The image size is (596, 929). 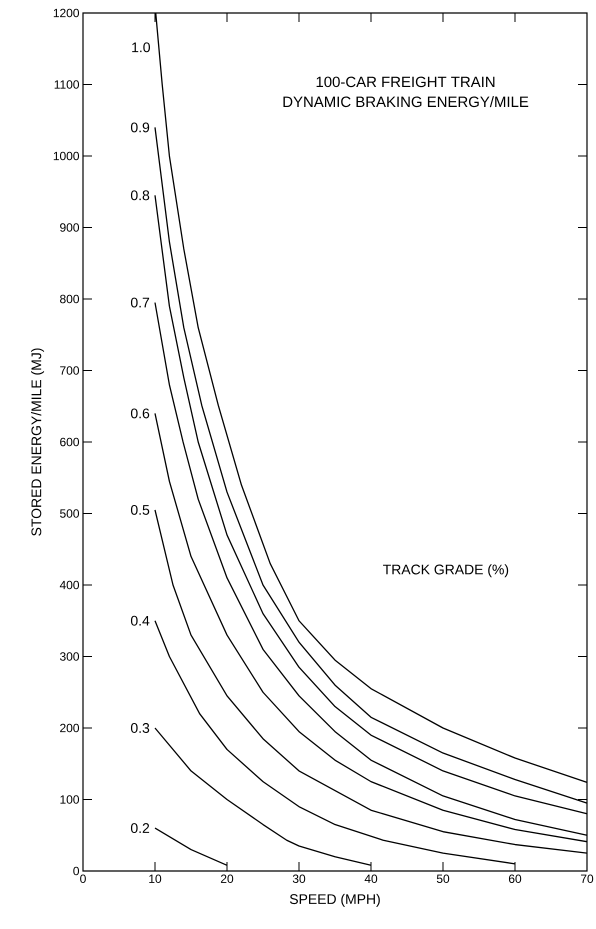 What do you see at coordinates (67, 13) in the screenshot?
I see `y-tick-label: 1200` at bounding box center [67, 13].